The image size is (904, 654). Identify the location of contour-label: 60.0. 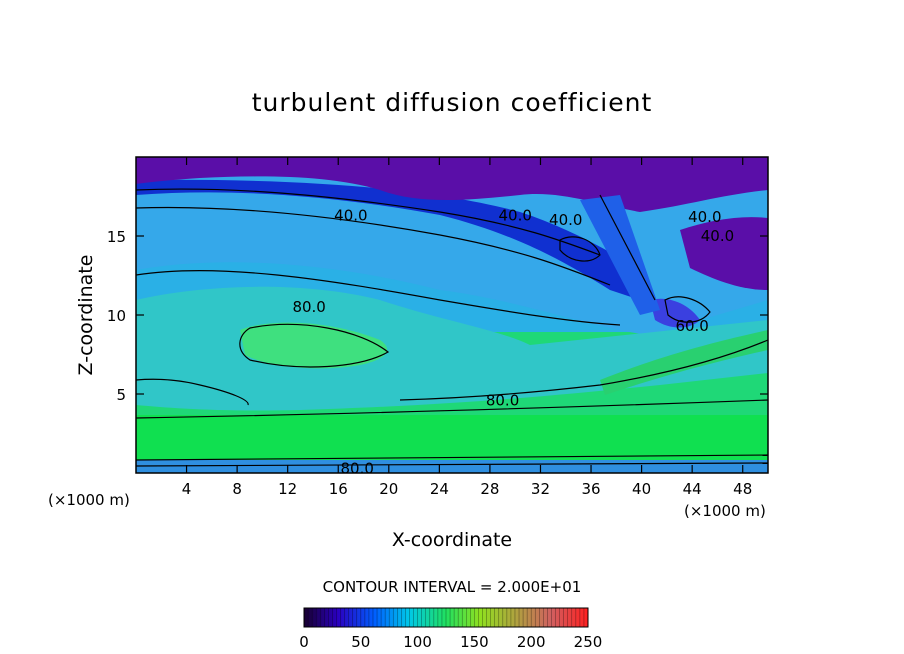
(691, 326).